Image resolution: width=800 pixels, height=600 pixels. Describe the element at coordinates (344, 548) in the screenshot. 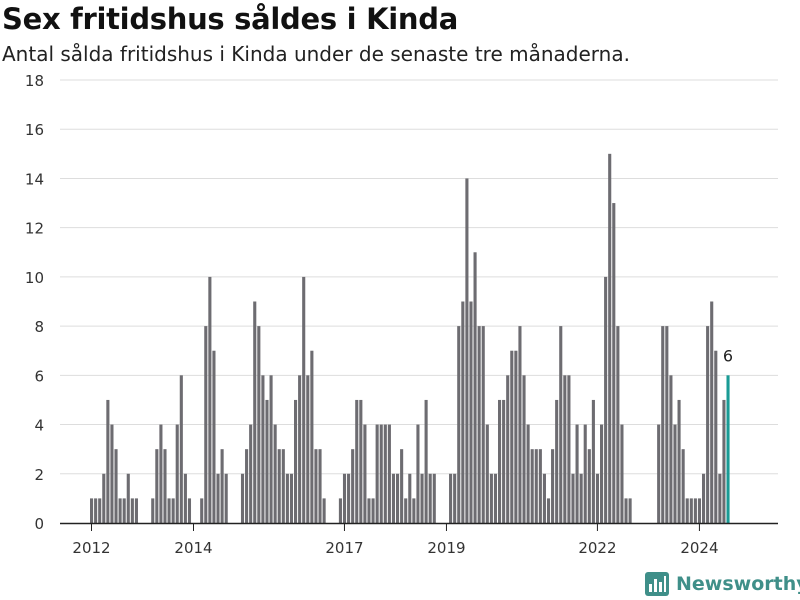

I see `x-tick-label: 2017` at that location.